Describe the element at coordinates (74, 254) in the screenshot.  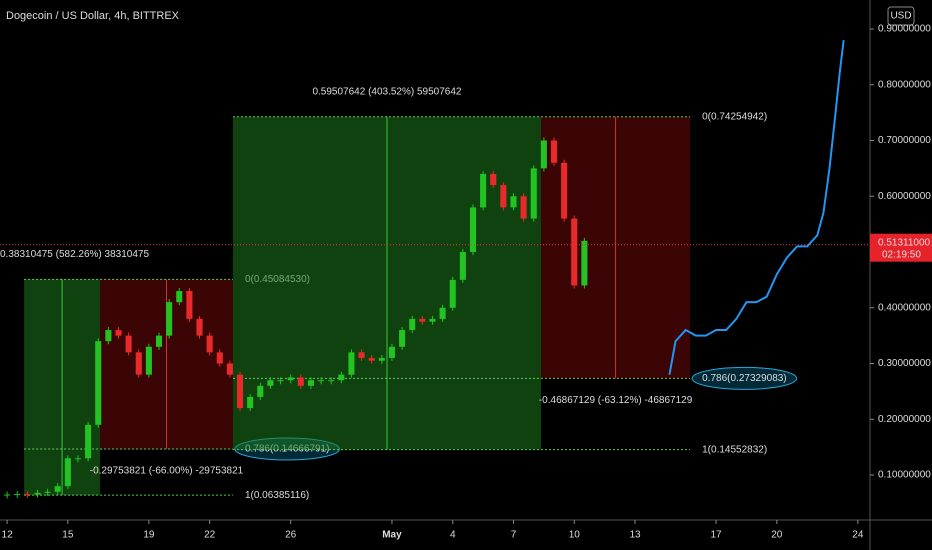
I see `fib-gain-label: 0.38310475 (582.26%) 38310475` at that location.